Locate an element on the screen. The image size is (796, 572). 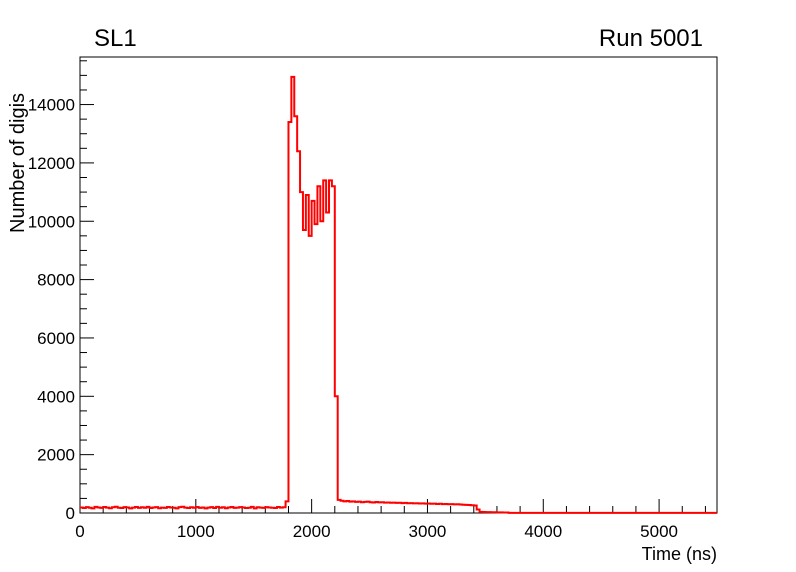
y-tick-label: 8000 is located at coordinates (56, 280).